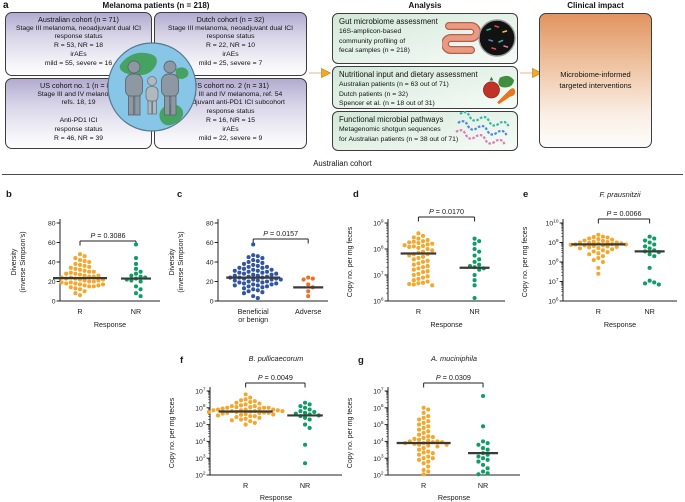 The image size is (685, 502). Describe the element at coordinates (230, 85) in the screenshot. I see `us-cohort-2-title: US cohort no. 2 (n = 31)` at that location.